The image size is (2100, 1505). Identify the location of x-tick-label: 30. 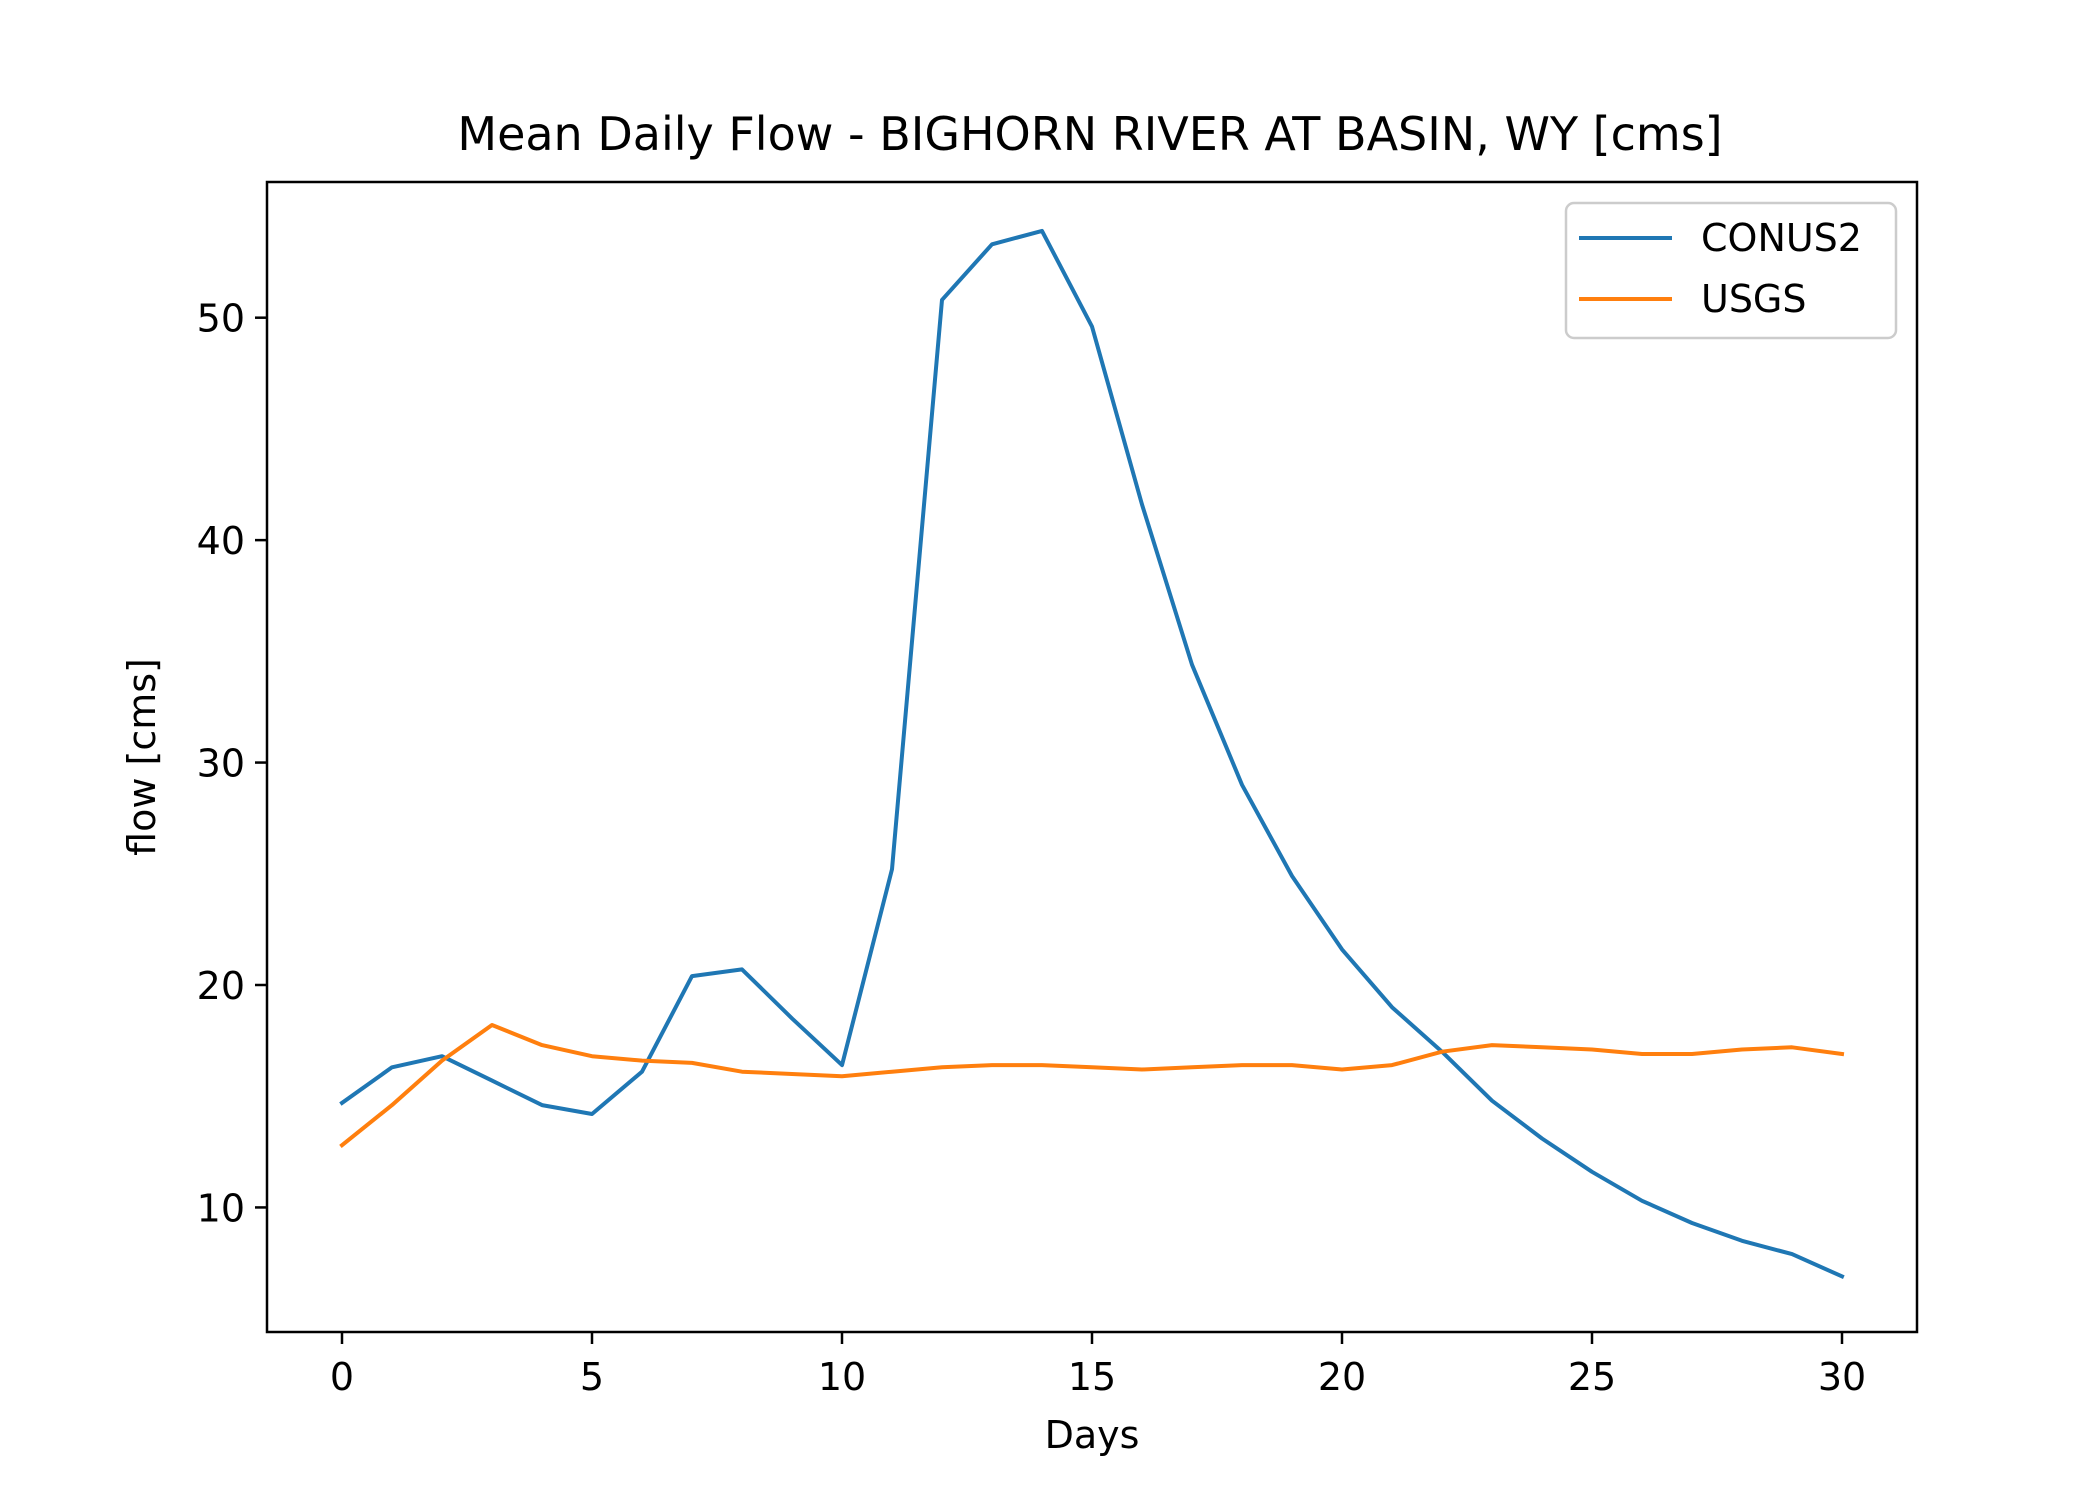
(1842, 1377).